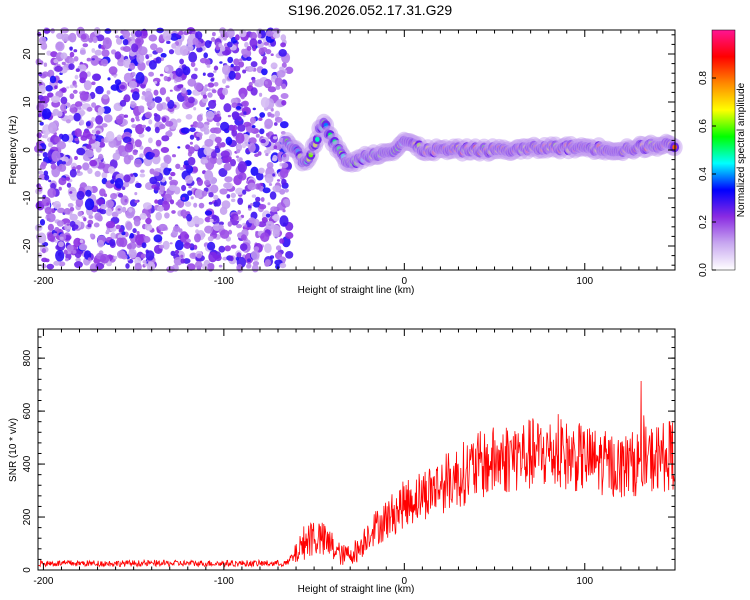  What do you see at coordinates (741, 149) in the screenshot?
I see `colorbar-label: Normalized spectral amplitude` at bounding box center [741, 149].